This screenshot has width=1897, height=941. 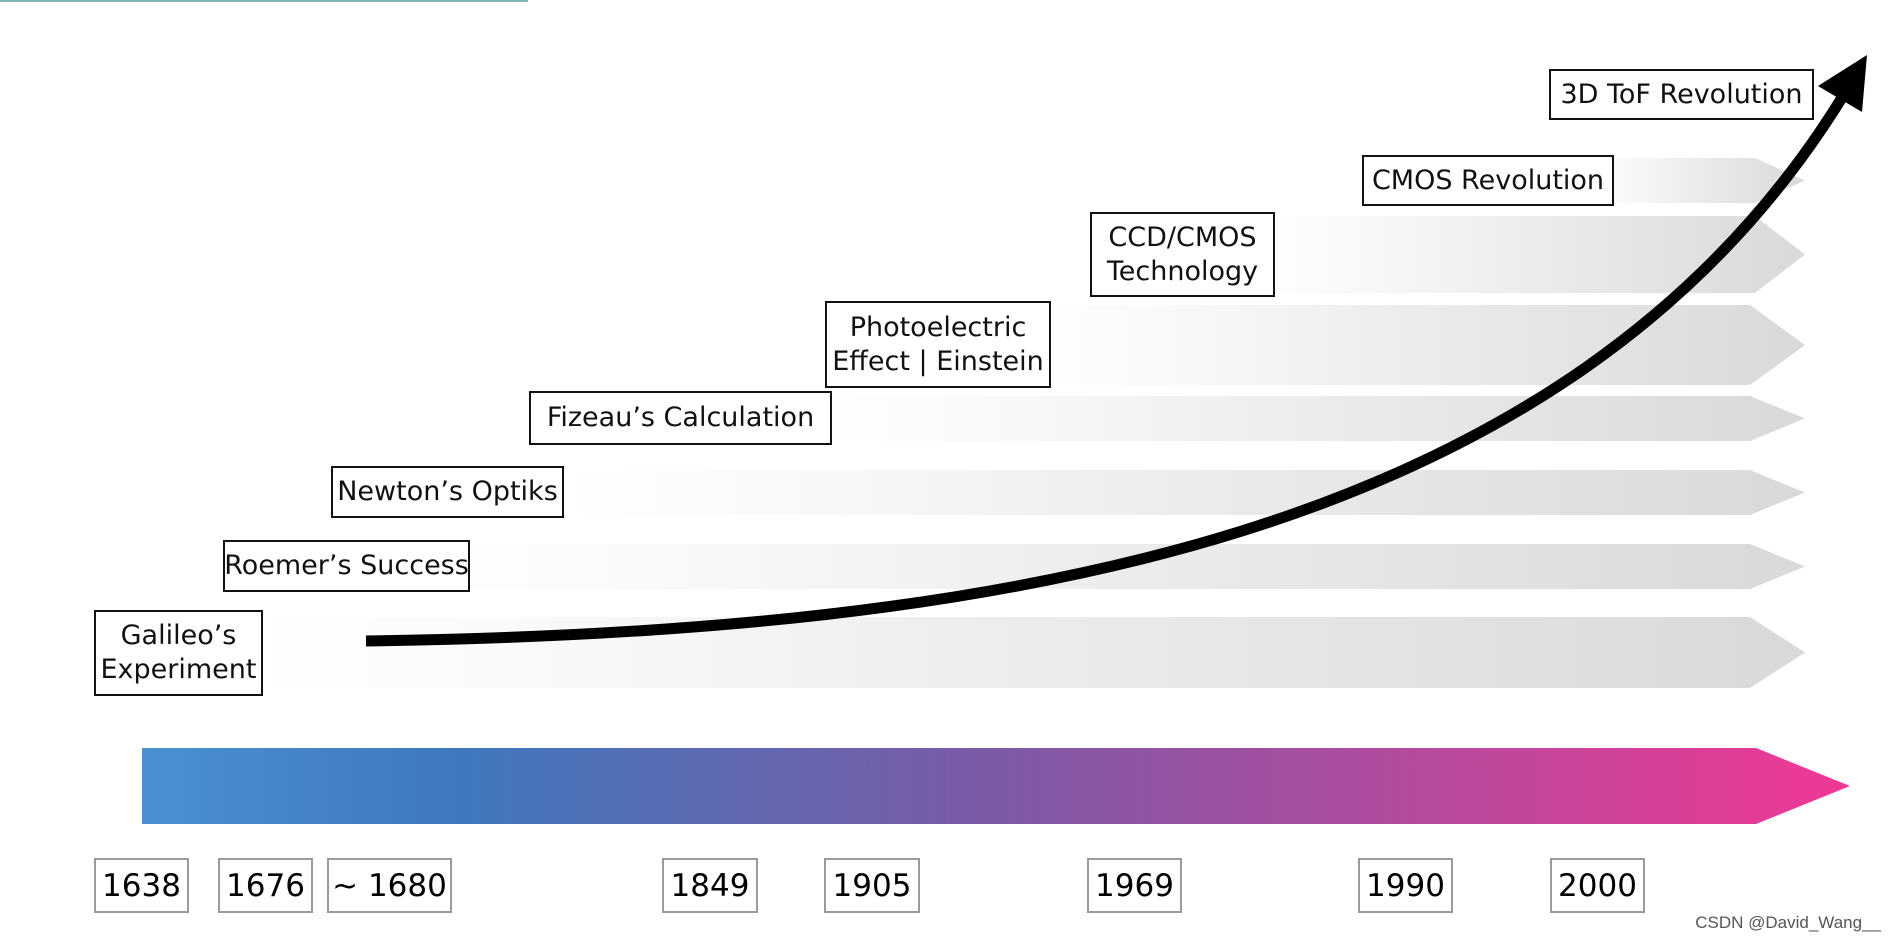 What do you see at coordinates (1112, 566) in the screenshot?
I see `band-roemer` at bounding box center [1112, 566].